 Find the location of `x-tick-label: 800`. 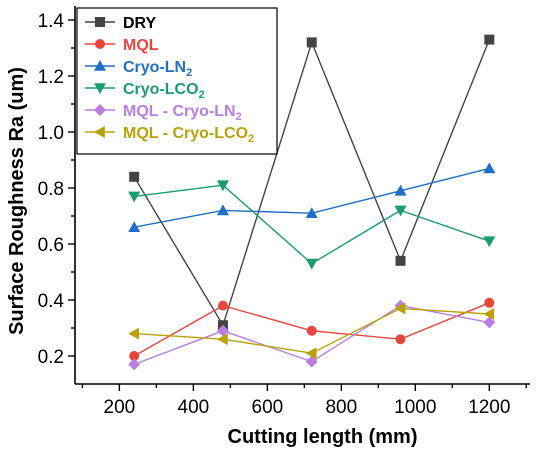

x-tick-label: 800 is located at coordinates (341, 407).